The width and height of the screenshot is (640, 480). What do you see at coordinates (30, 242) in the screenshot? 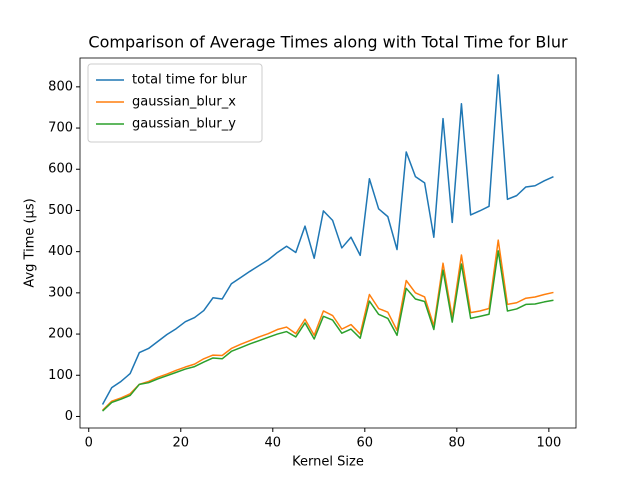
I see `y-axis-label: Avg Time (µs)` at bounding box center [30, 242].